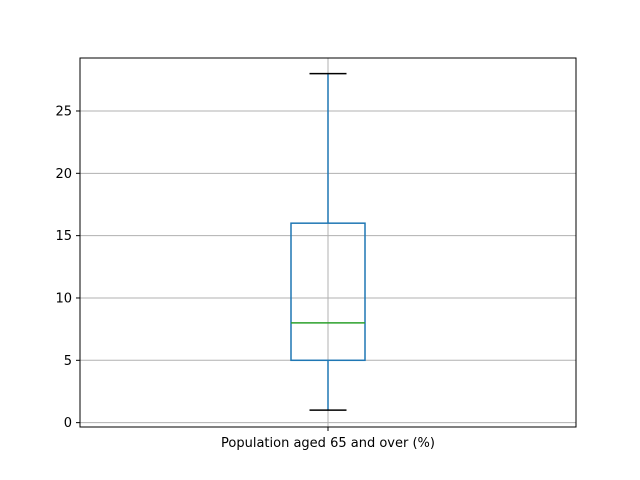 Image resolution: width=640 pixels, height=480 pixels. What do you see at coordinates (63, 111) in the screenshot?
I see `y-tick-label: 25` at bounding box center [63, 111].